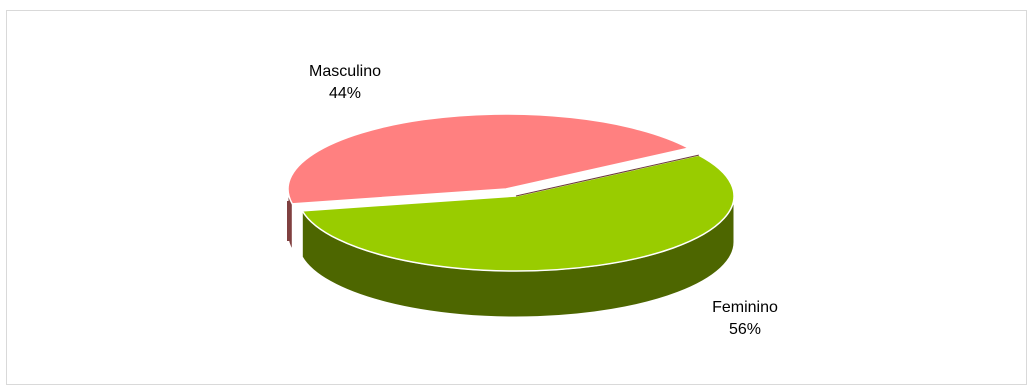 Image resolution: width=1035 pixels, height=392 pixels. What do you see at coordinates (745, 307) in the screenshot?
I see `slice-label-feminino-category: Feminino` at bounding box center [745, 307].